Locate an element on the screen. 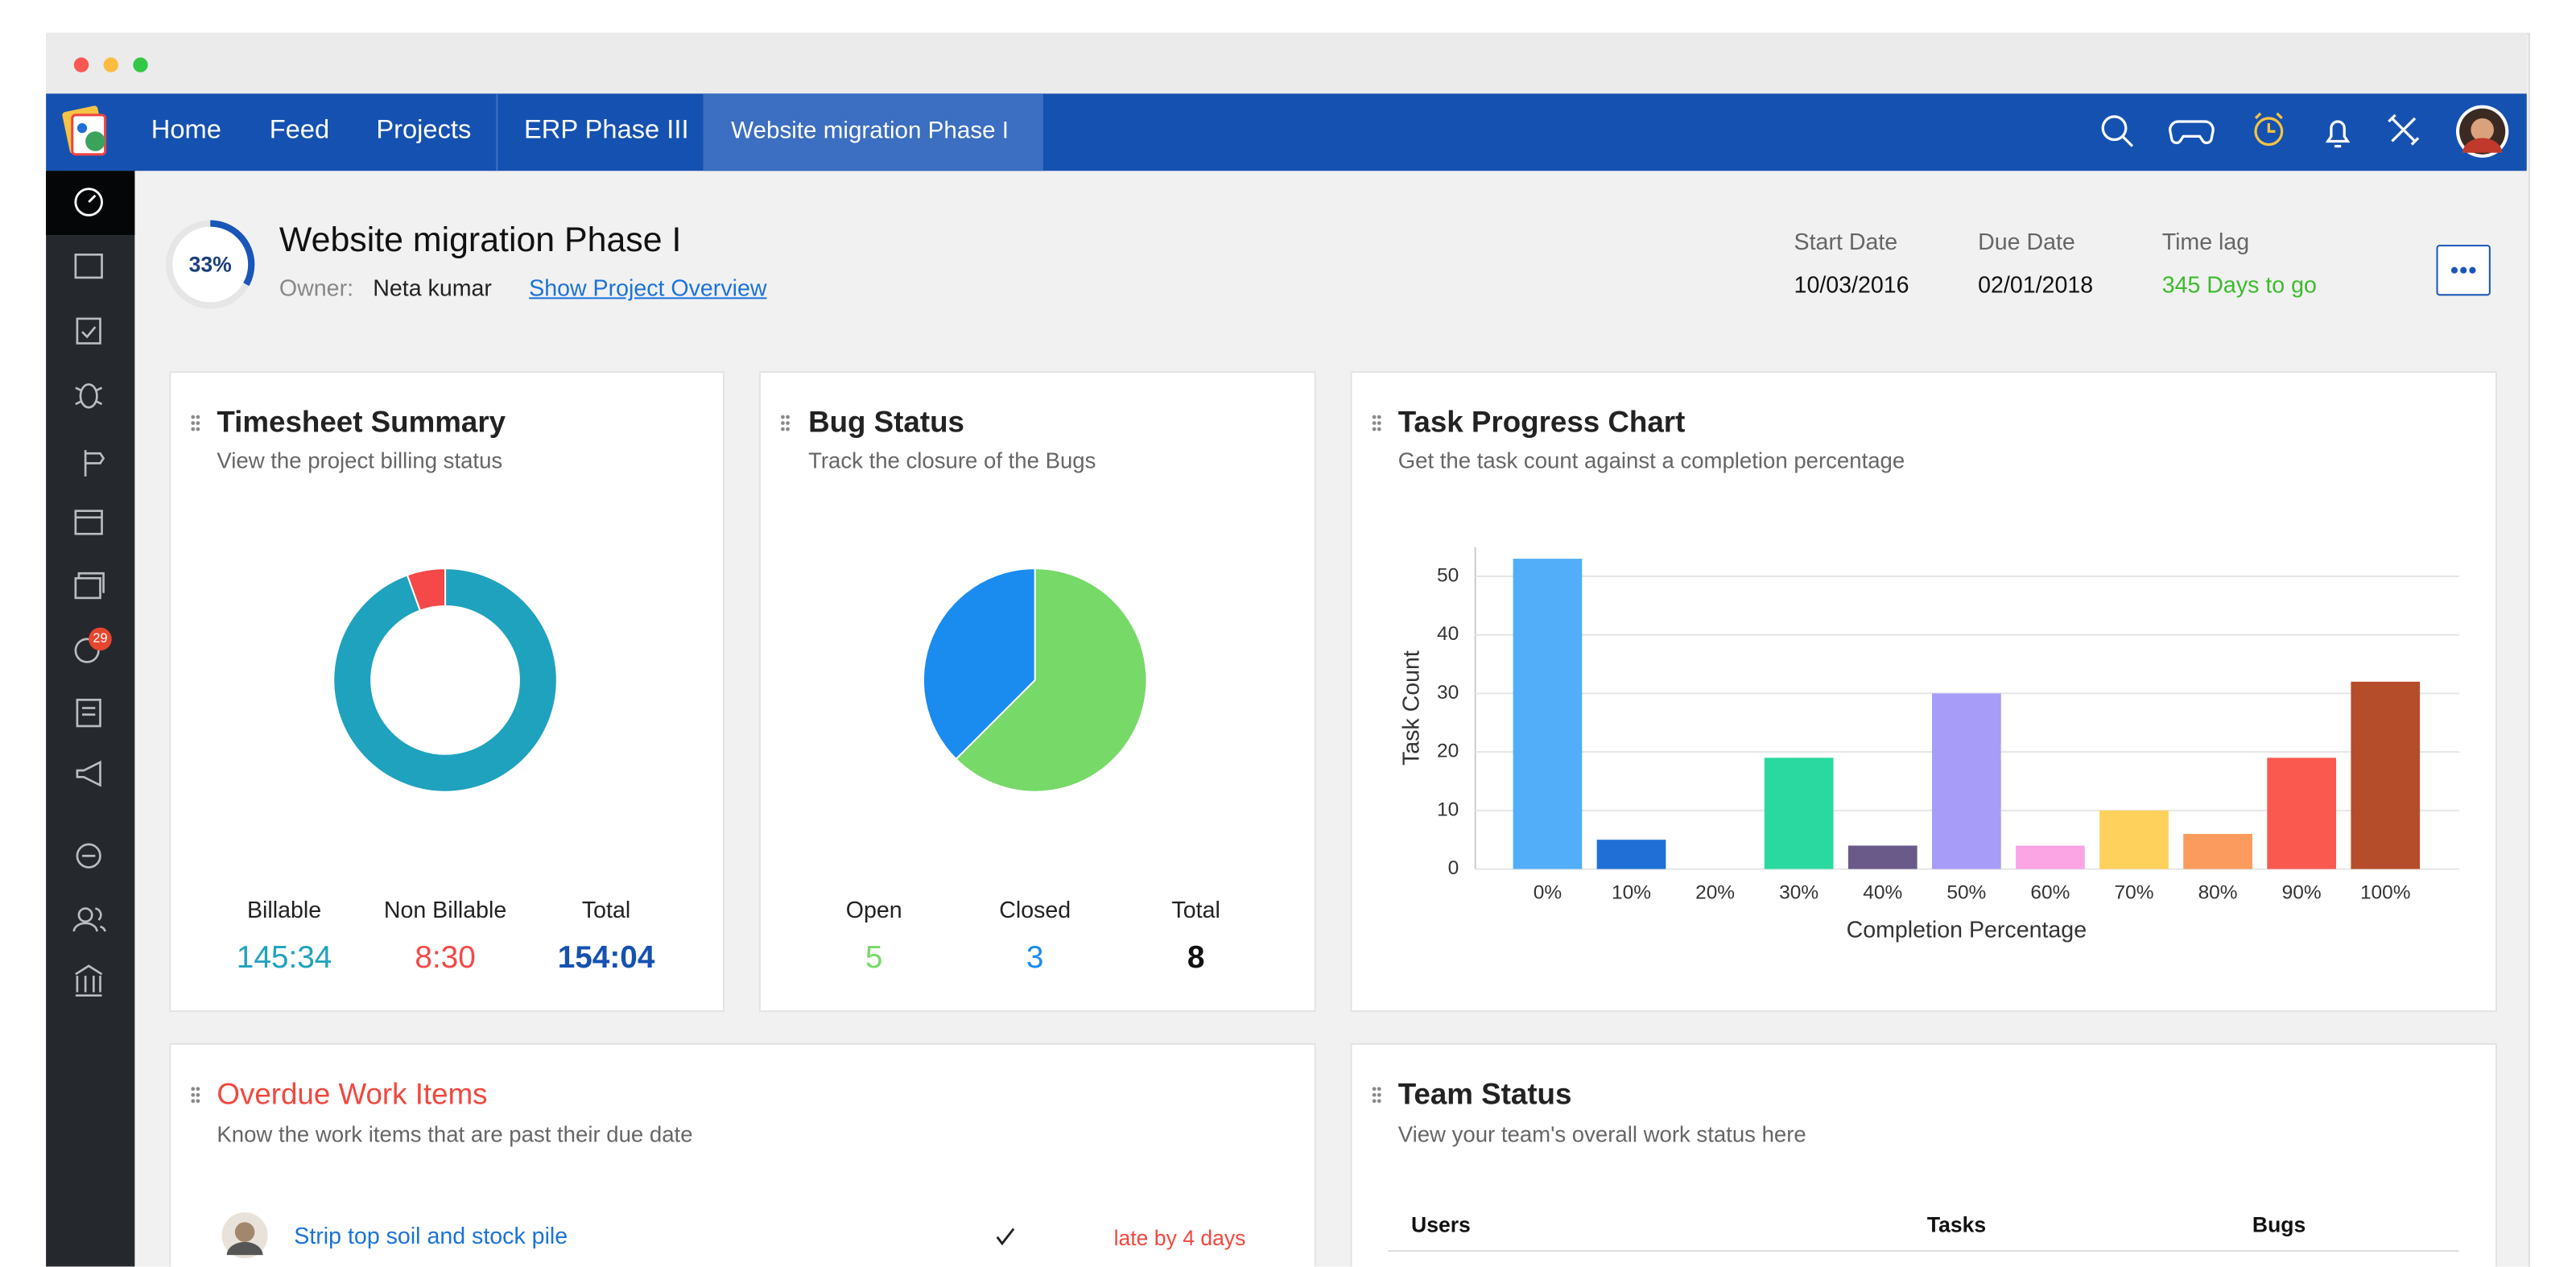  item-avatar is located at coordinates (244, 1235).